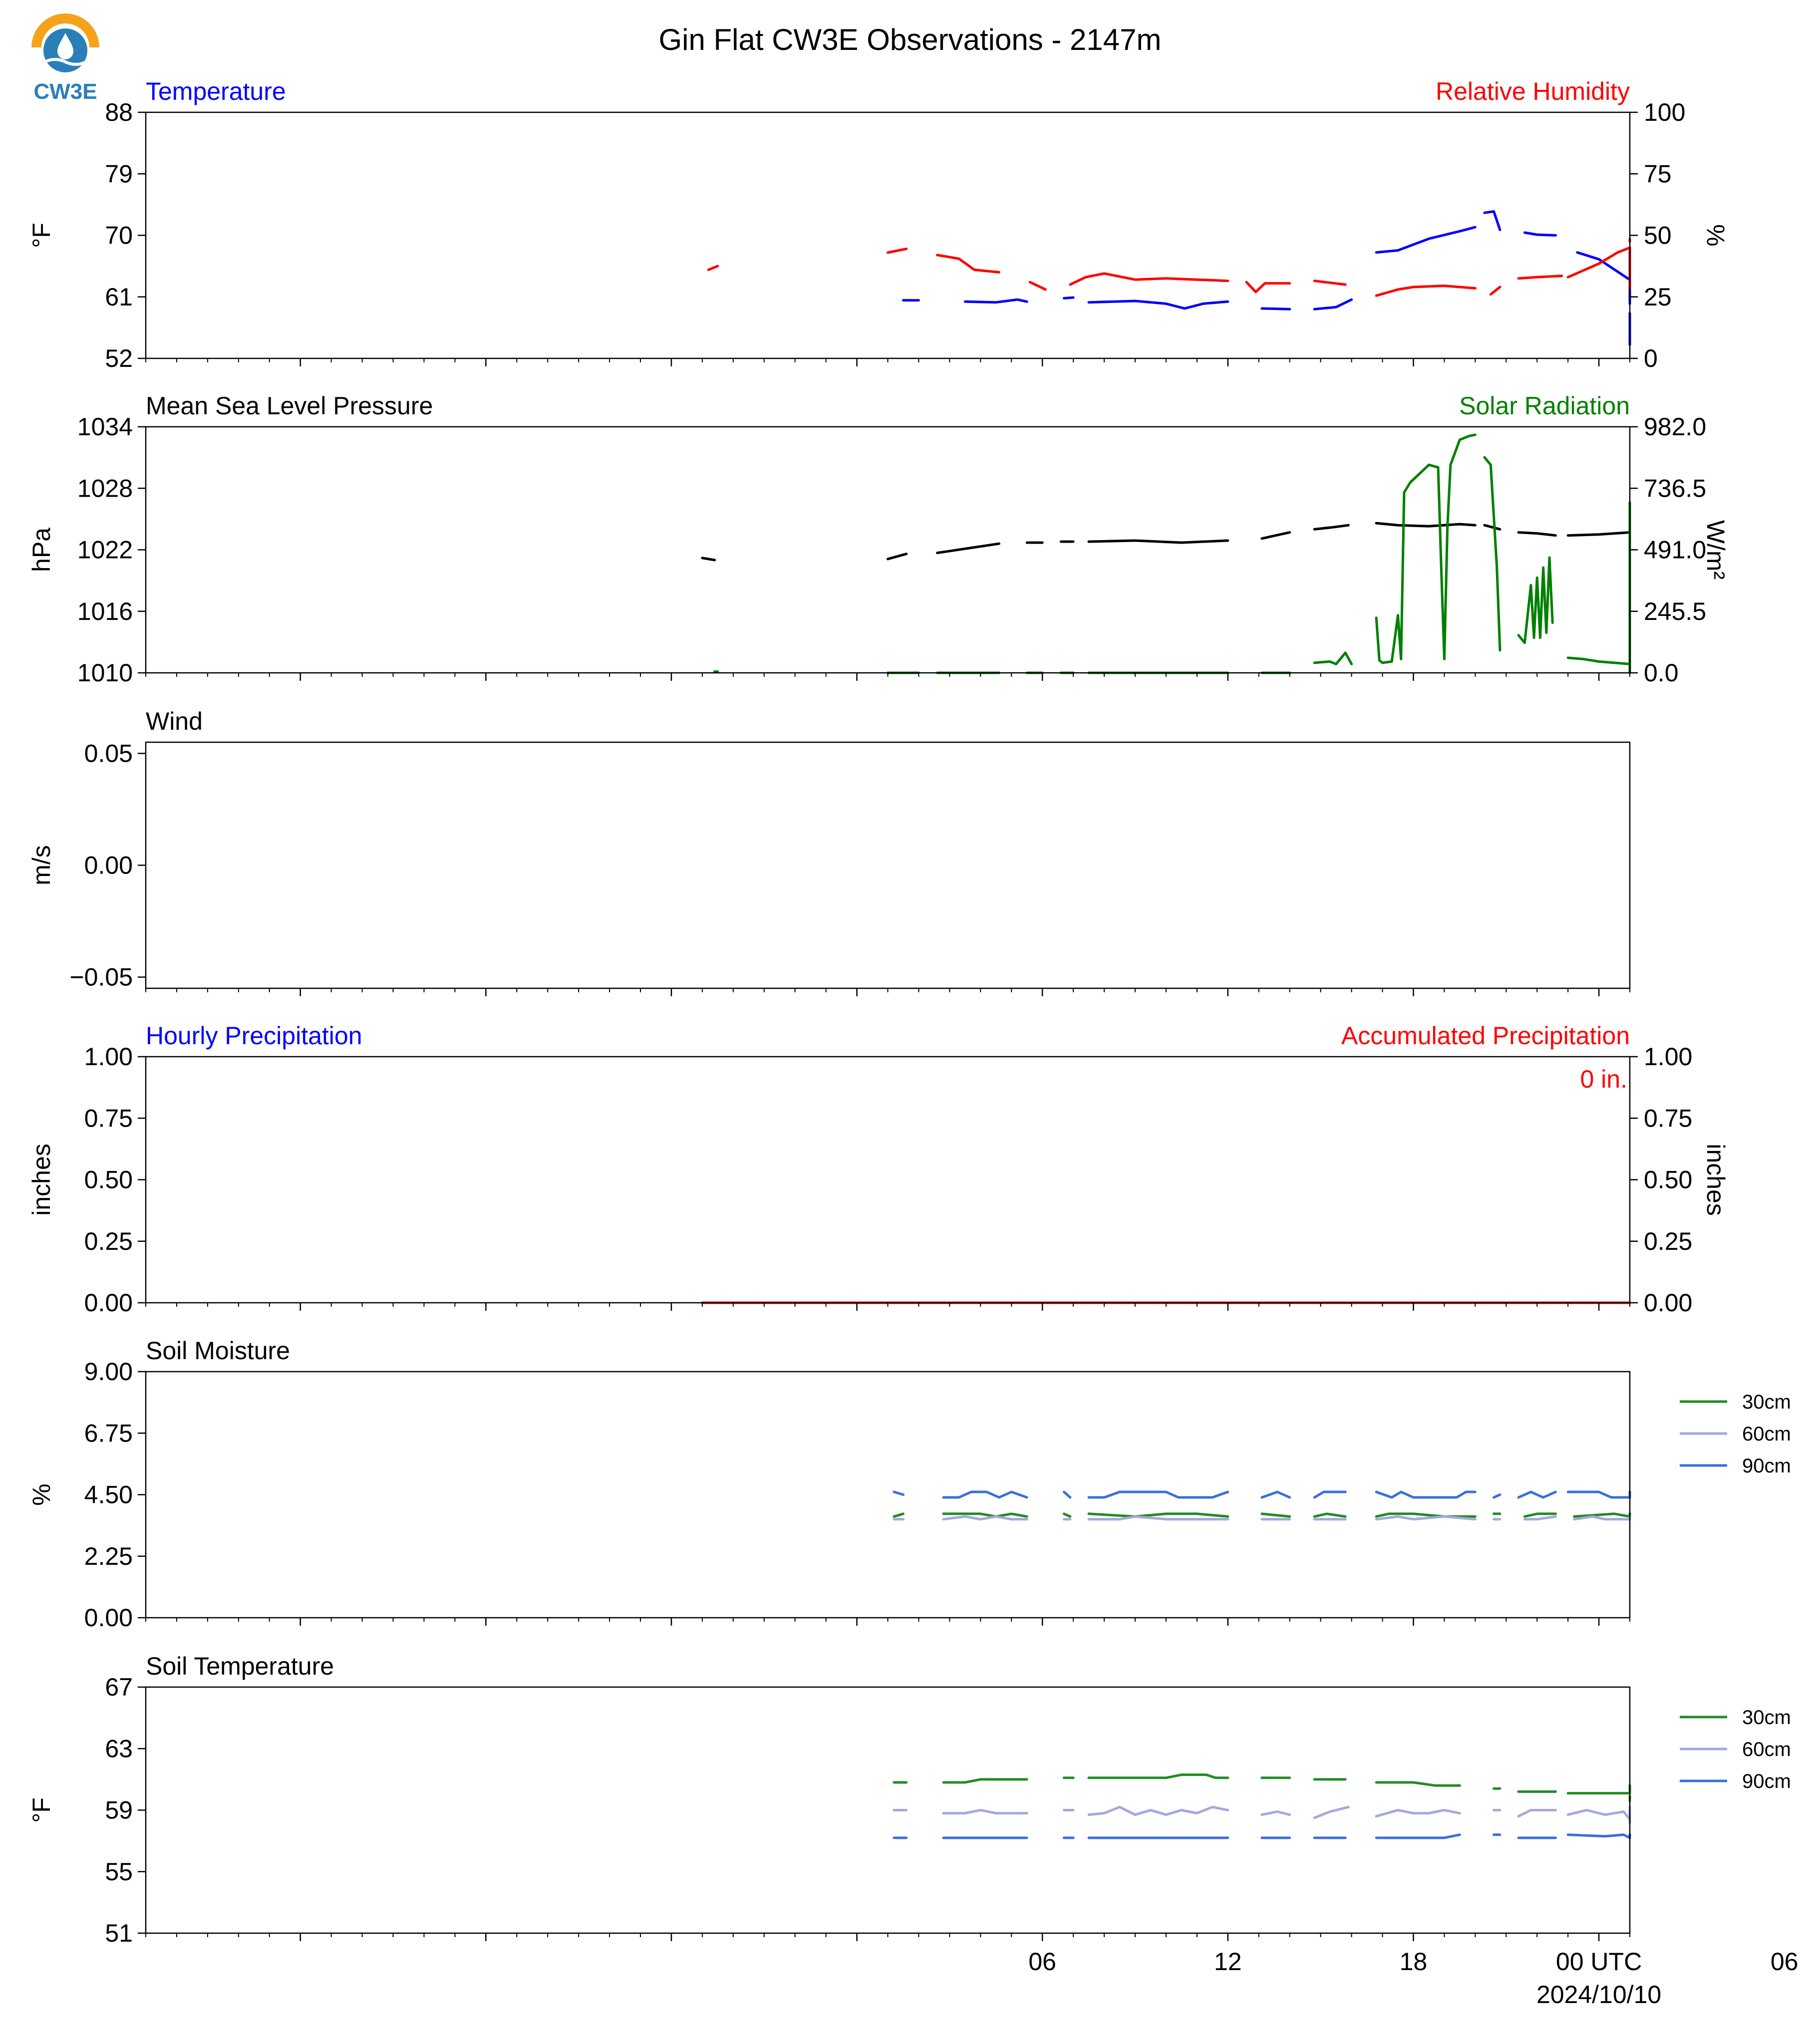 The width and height of the screenshot is (1820, 2028). Describe the element at coordinates (1533, 91) in the screenshot. I see `panel-title-right: Relative Humidity` at that location.